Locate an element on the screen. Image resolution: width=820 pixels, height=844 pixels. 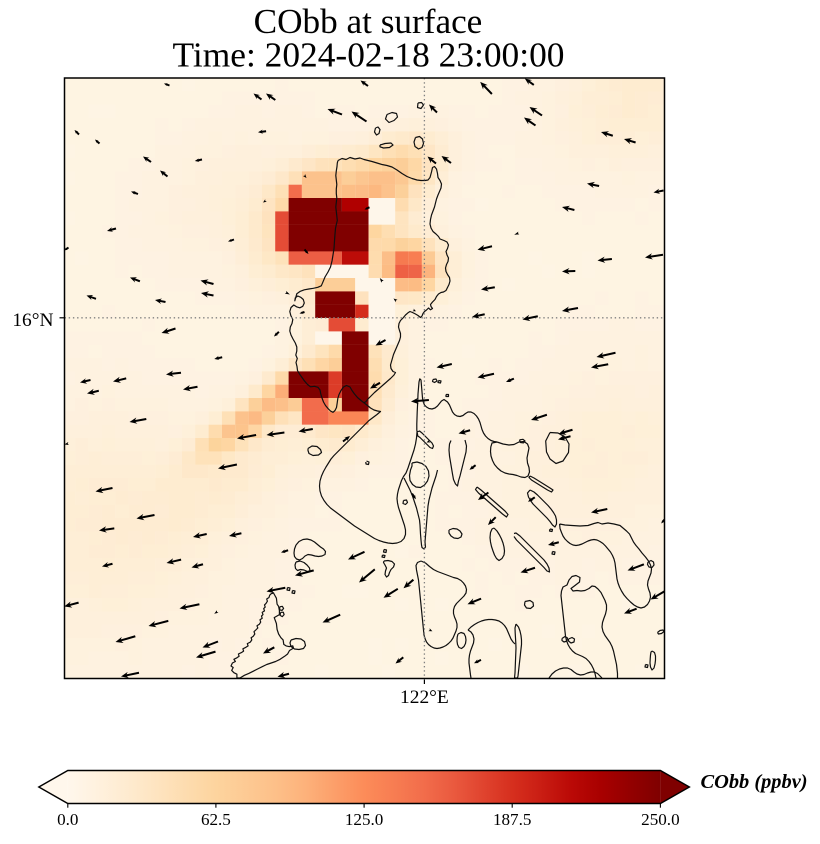
svg-text: 125.0 is located at coordinates (364, 819).